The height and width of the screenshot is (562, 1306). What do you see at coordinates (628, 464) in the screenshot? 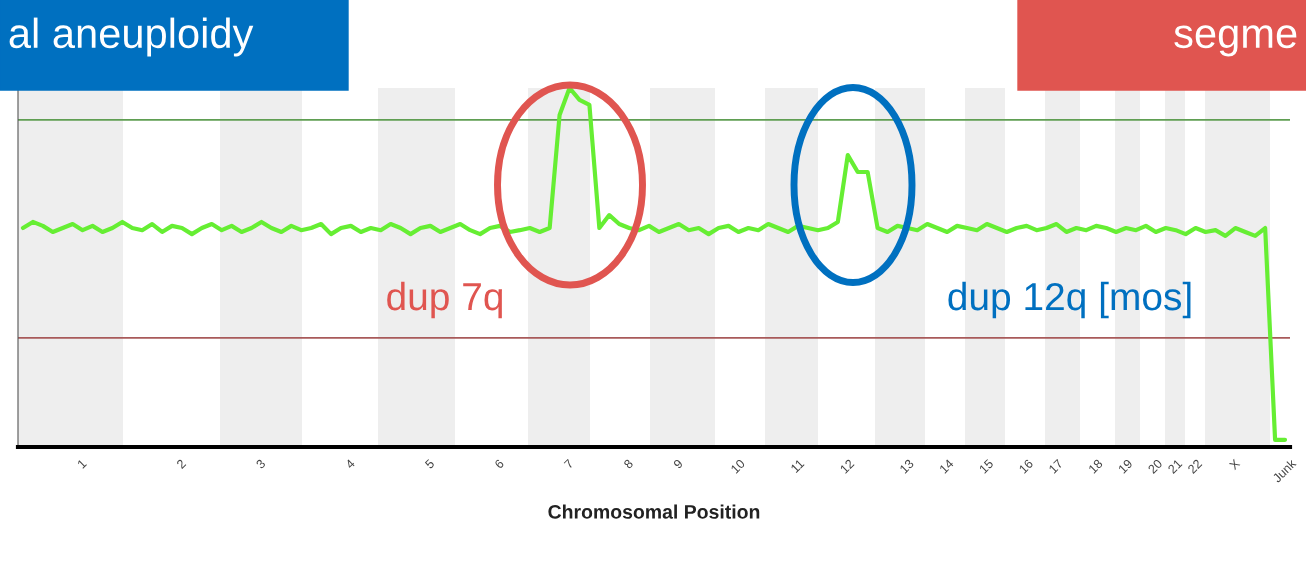
I see `x-tick-label: 8` at bounding box center [628, 464].